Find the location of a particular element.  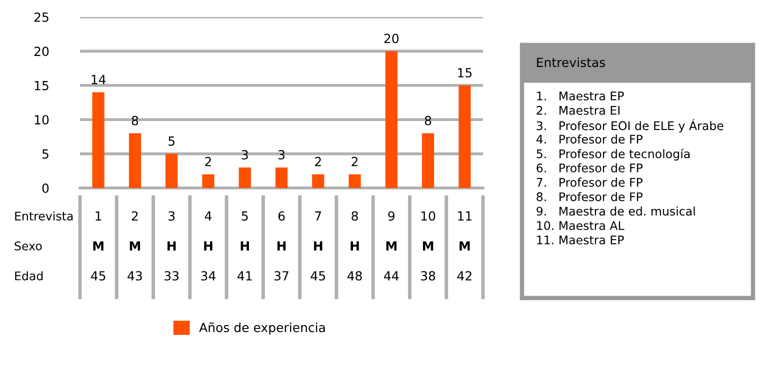

text: 1. Maestra EP is located at coordinates (580, 96).